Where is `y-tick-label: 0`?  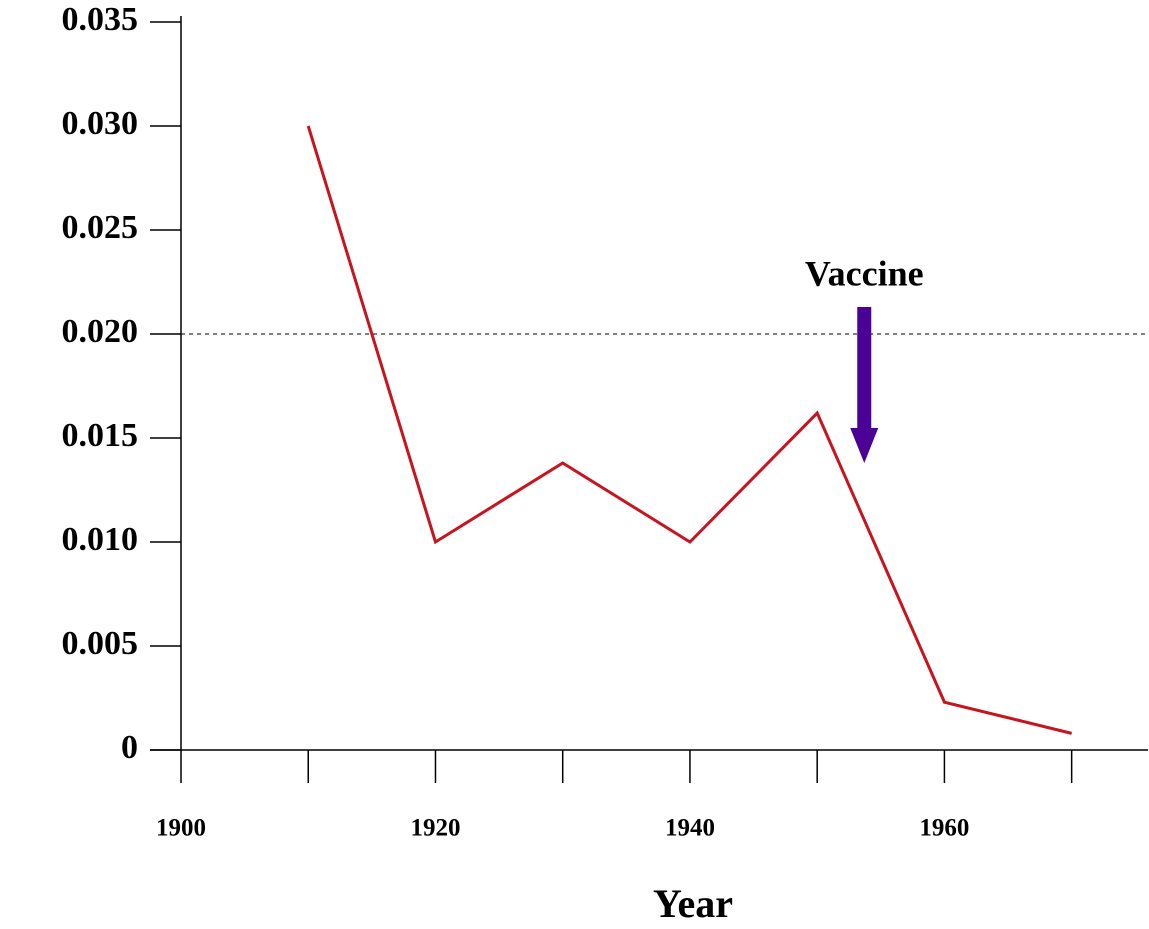 y-tick-label: 0 is located at coordinates (129, 747).